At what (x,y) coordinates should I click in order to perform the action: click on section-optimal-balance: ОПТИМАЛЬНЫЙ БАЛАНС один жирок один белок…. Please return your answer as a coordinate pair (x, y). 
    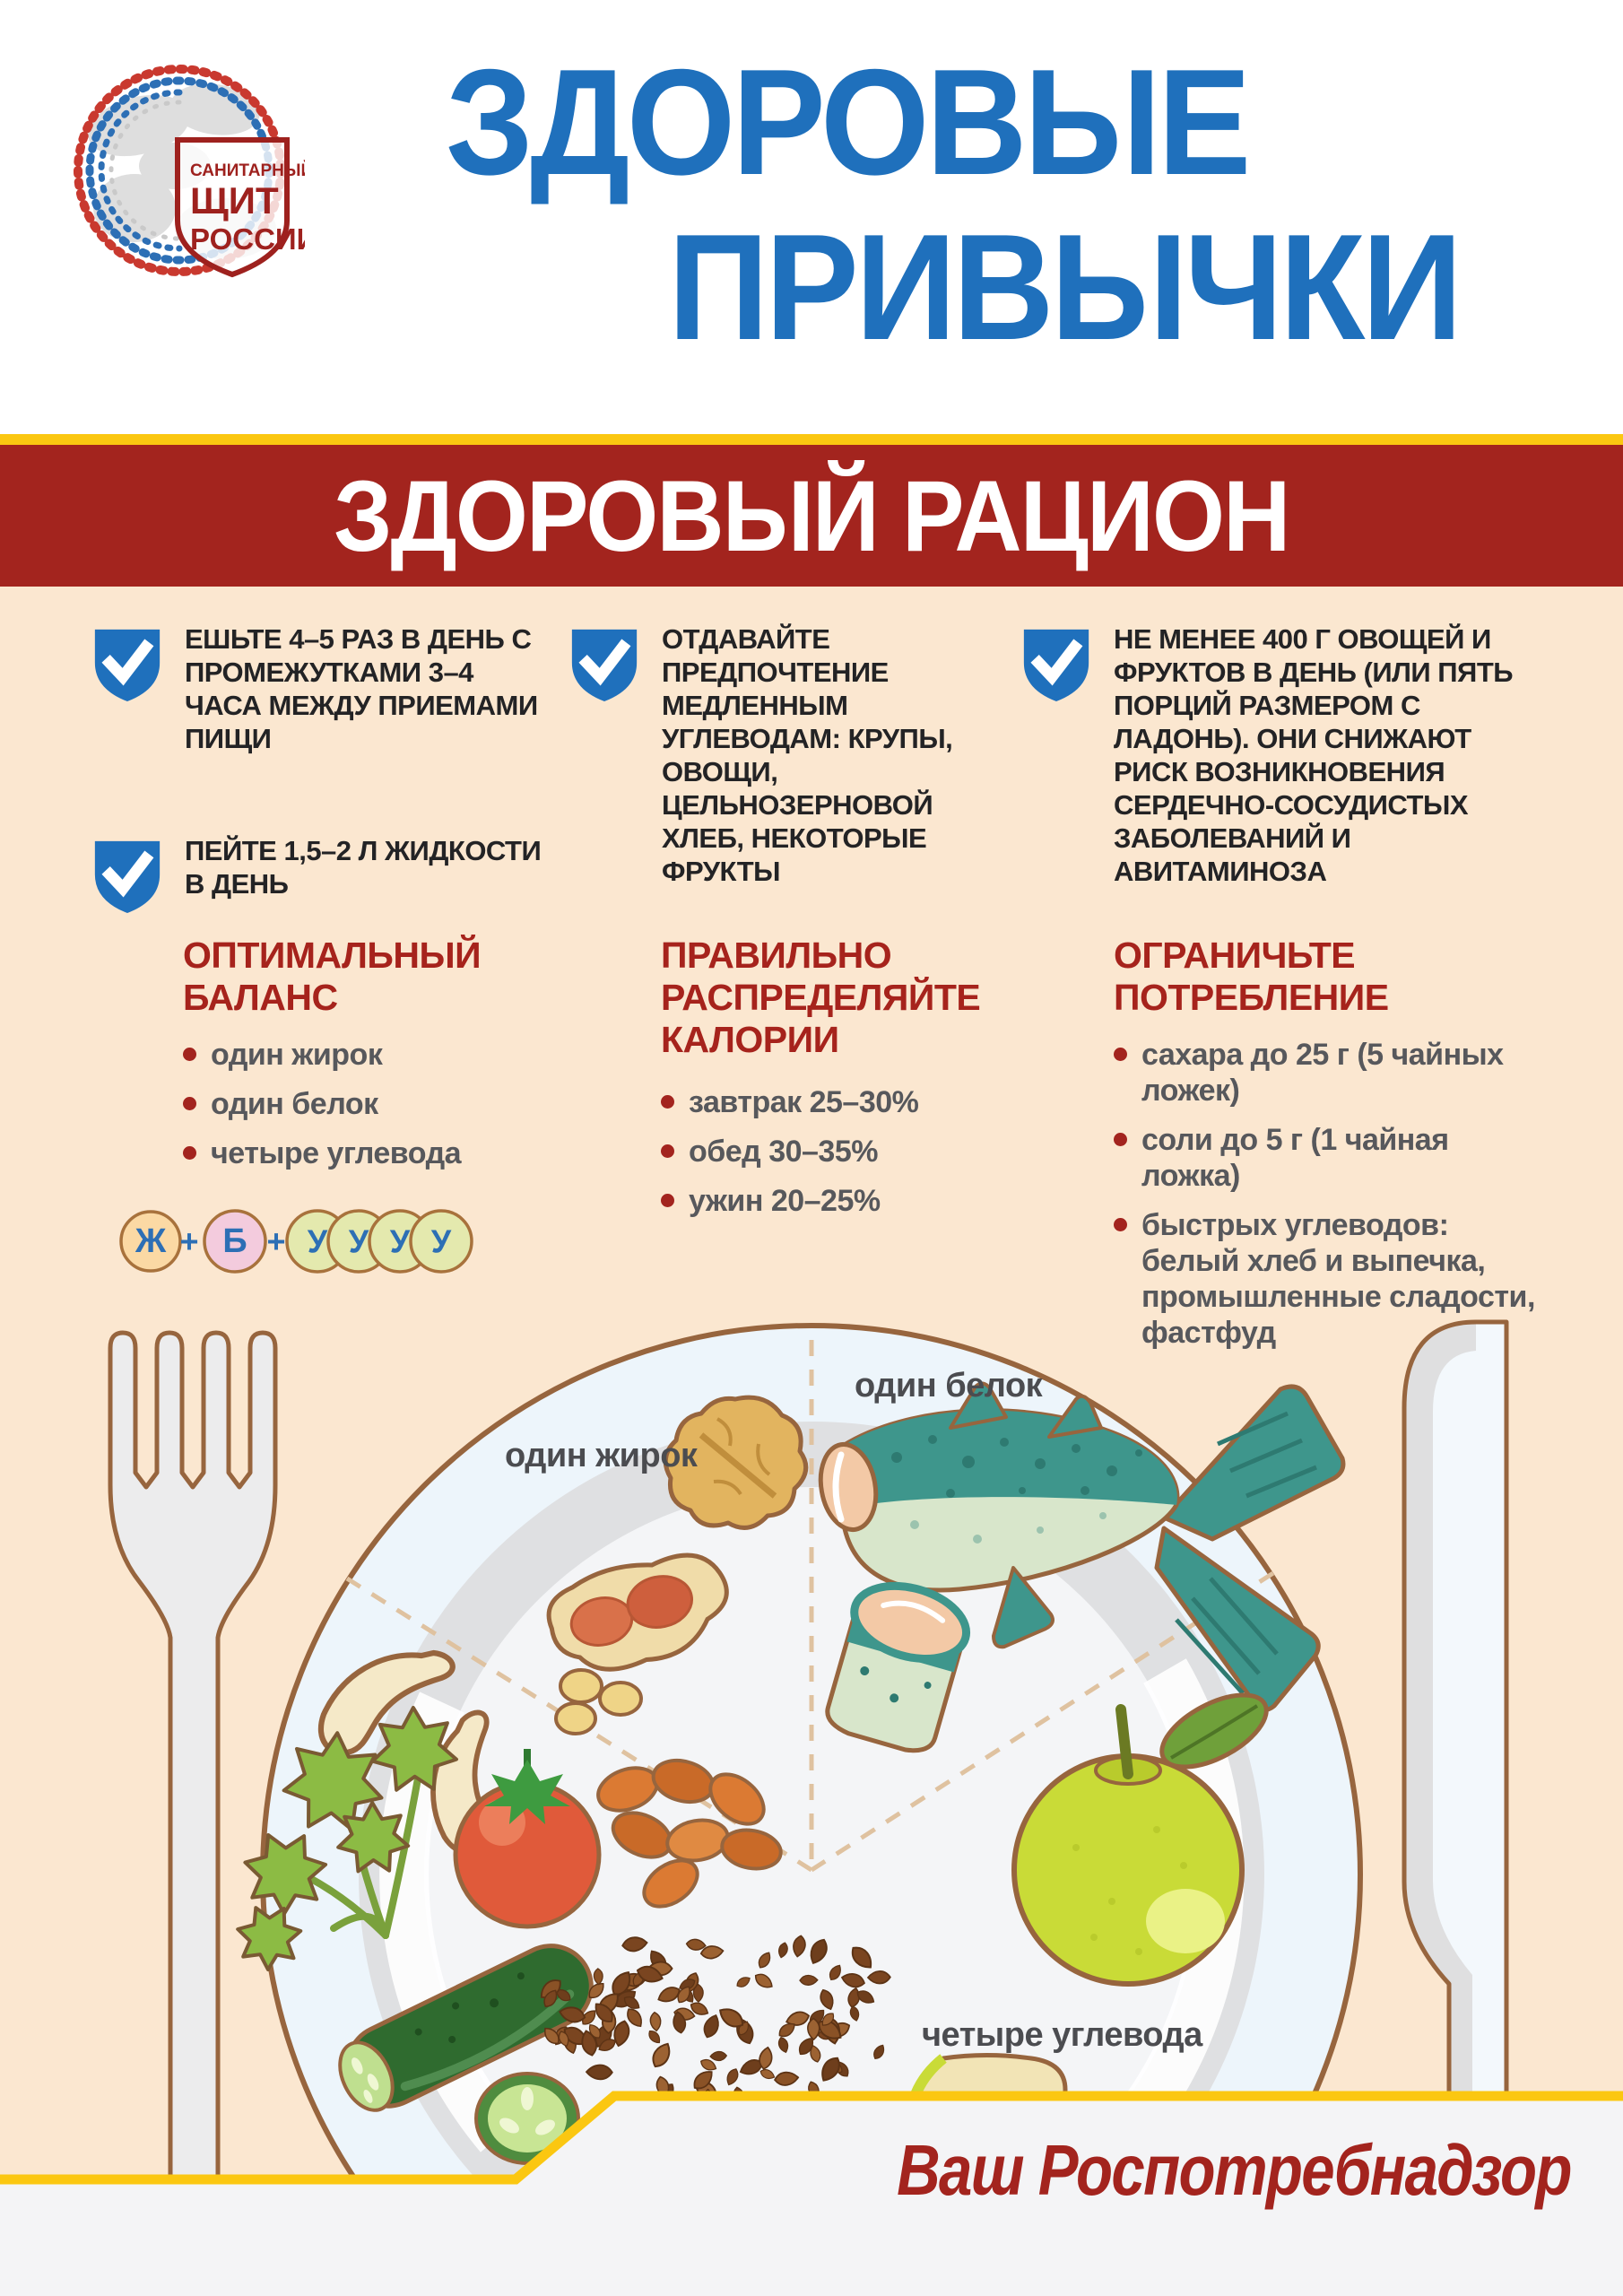
    Looking at the image, I should click on (367, 1060).